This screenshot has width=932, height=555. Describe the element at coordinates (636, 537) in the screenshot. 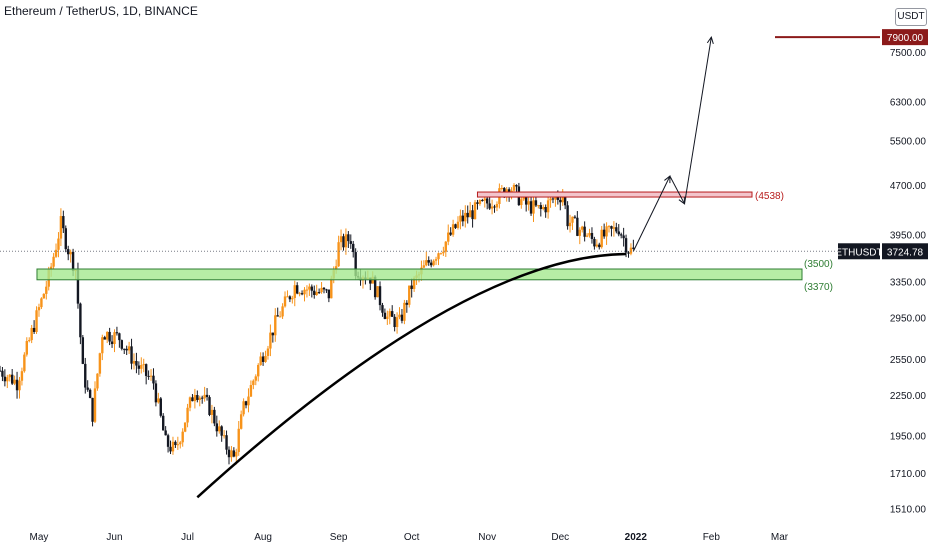

I see `x-tick-label: 2022` at that location.